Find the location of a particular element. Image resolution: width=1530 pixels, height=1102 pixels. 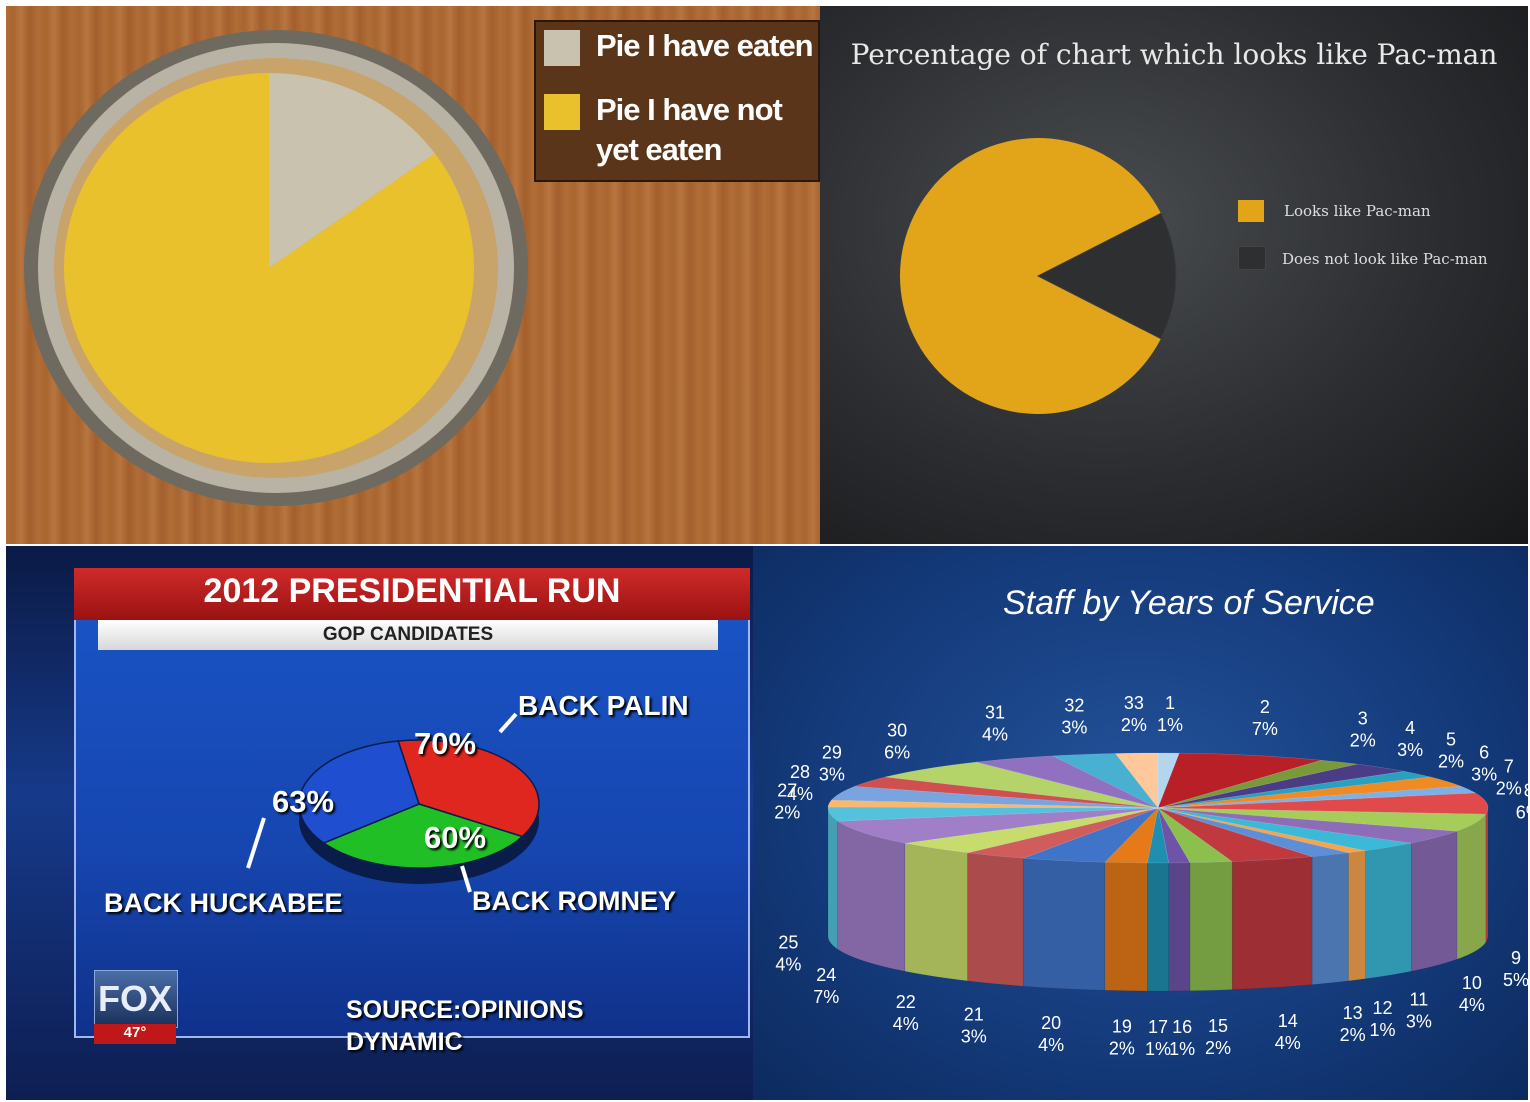

staff-label-value-1: 1% is located at coordinates (1170, 725).